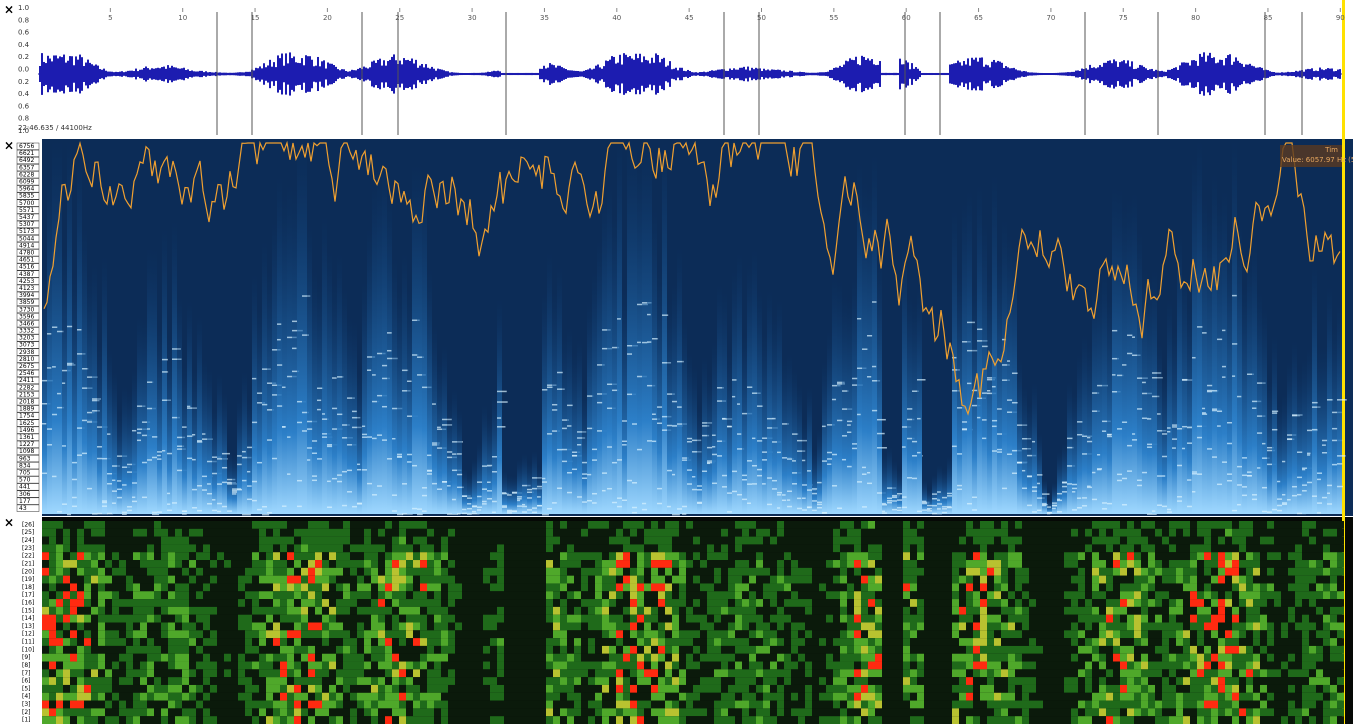 The width and height of the screenshot is (1353, 724). Describe the element at coordinates (1343, 362) in the screenshot. I see `playhead` at that location.